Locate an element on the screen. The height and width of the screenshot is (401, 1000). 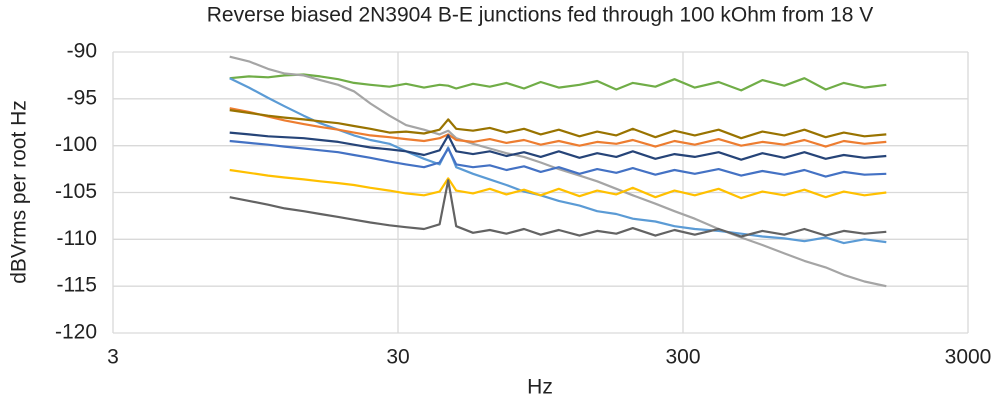
y-axis-label: dBVrms per root Hz is located at coordinates (19, 192).